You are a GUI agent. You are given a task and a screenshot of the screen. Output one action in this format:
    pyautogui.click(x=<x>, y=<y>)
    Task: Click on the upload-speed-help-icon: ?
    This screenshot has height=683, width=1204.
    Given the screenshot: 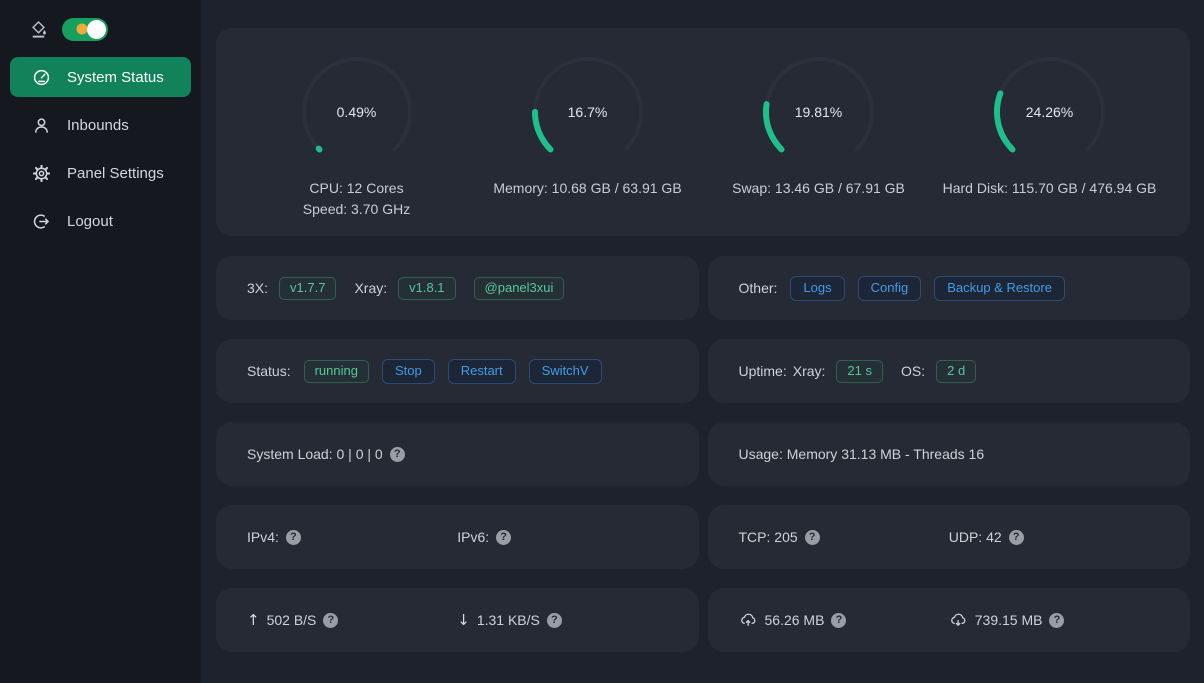 What is the action you would take?
    pyautogui.click(x=331, y=620)
    